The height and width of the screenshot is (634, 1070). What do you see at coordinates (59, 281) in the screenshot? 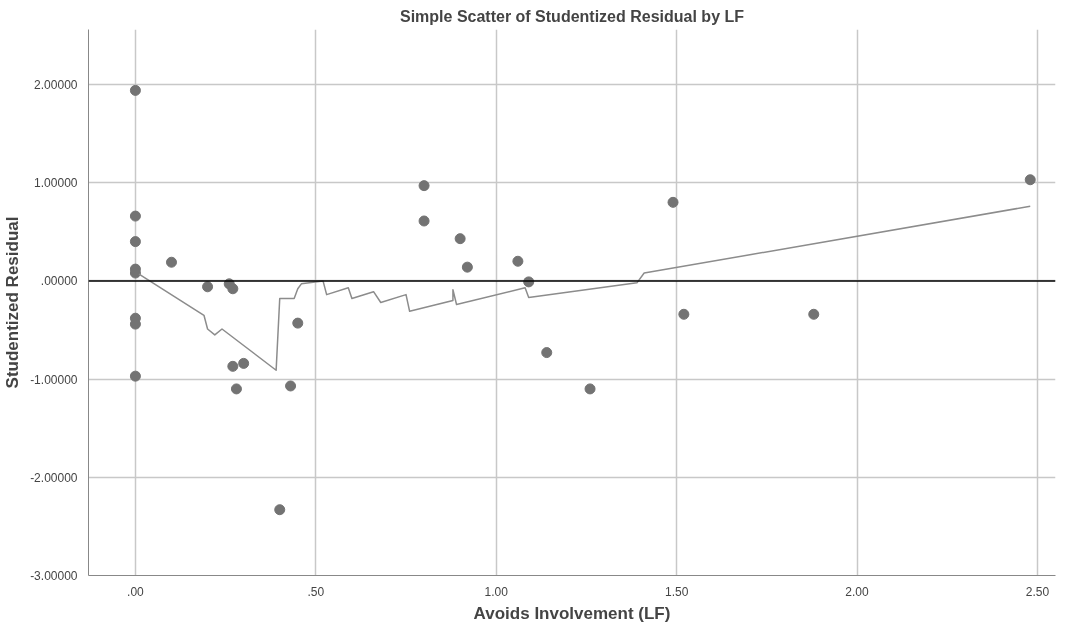
I see `y-tick-label: .00000` at bounding box center [59, 281].